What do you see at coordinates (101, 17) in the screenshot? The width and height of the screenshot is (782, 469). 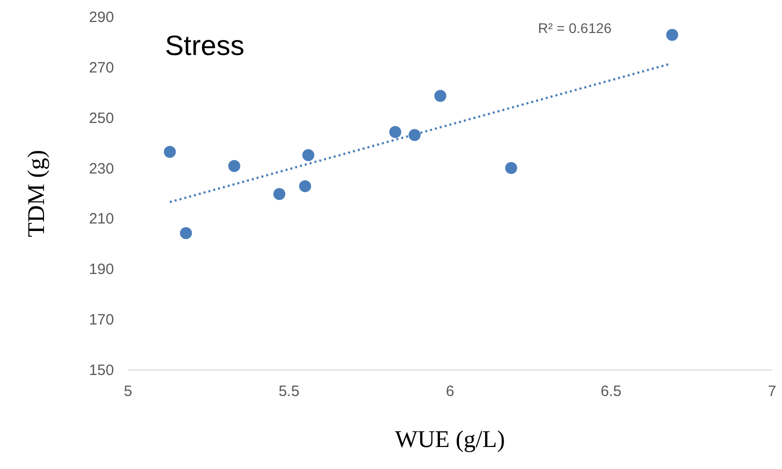 I see `y-tick-label: 290` at bounding box center [101, 17].